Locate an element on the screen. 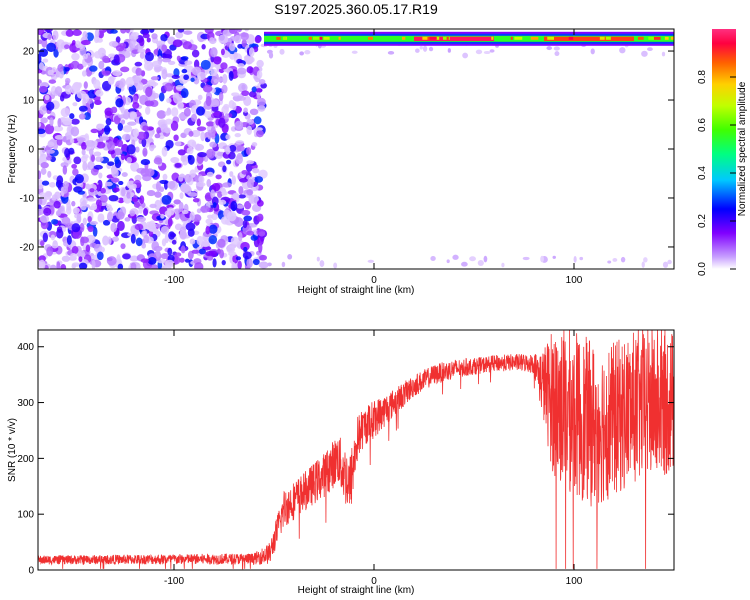  spectrogram-ytick-label: 20 is located at coordinates (29, 52).